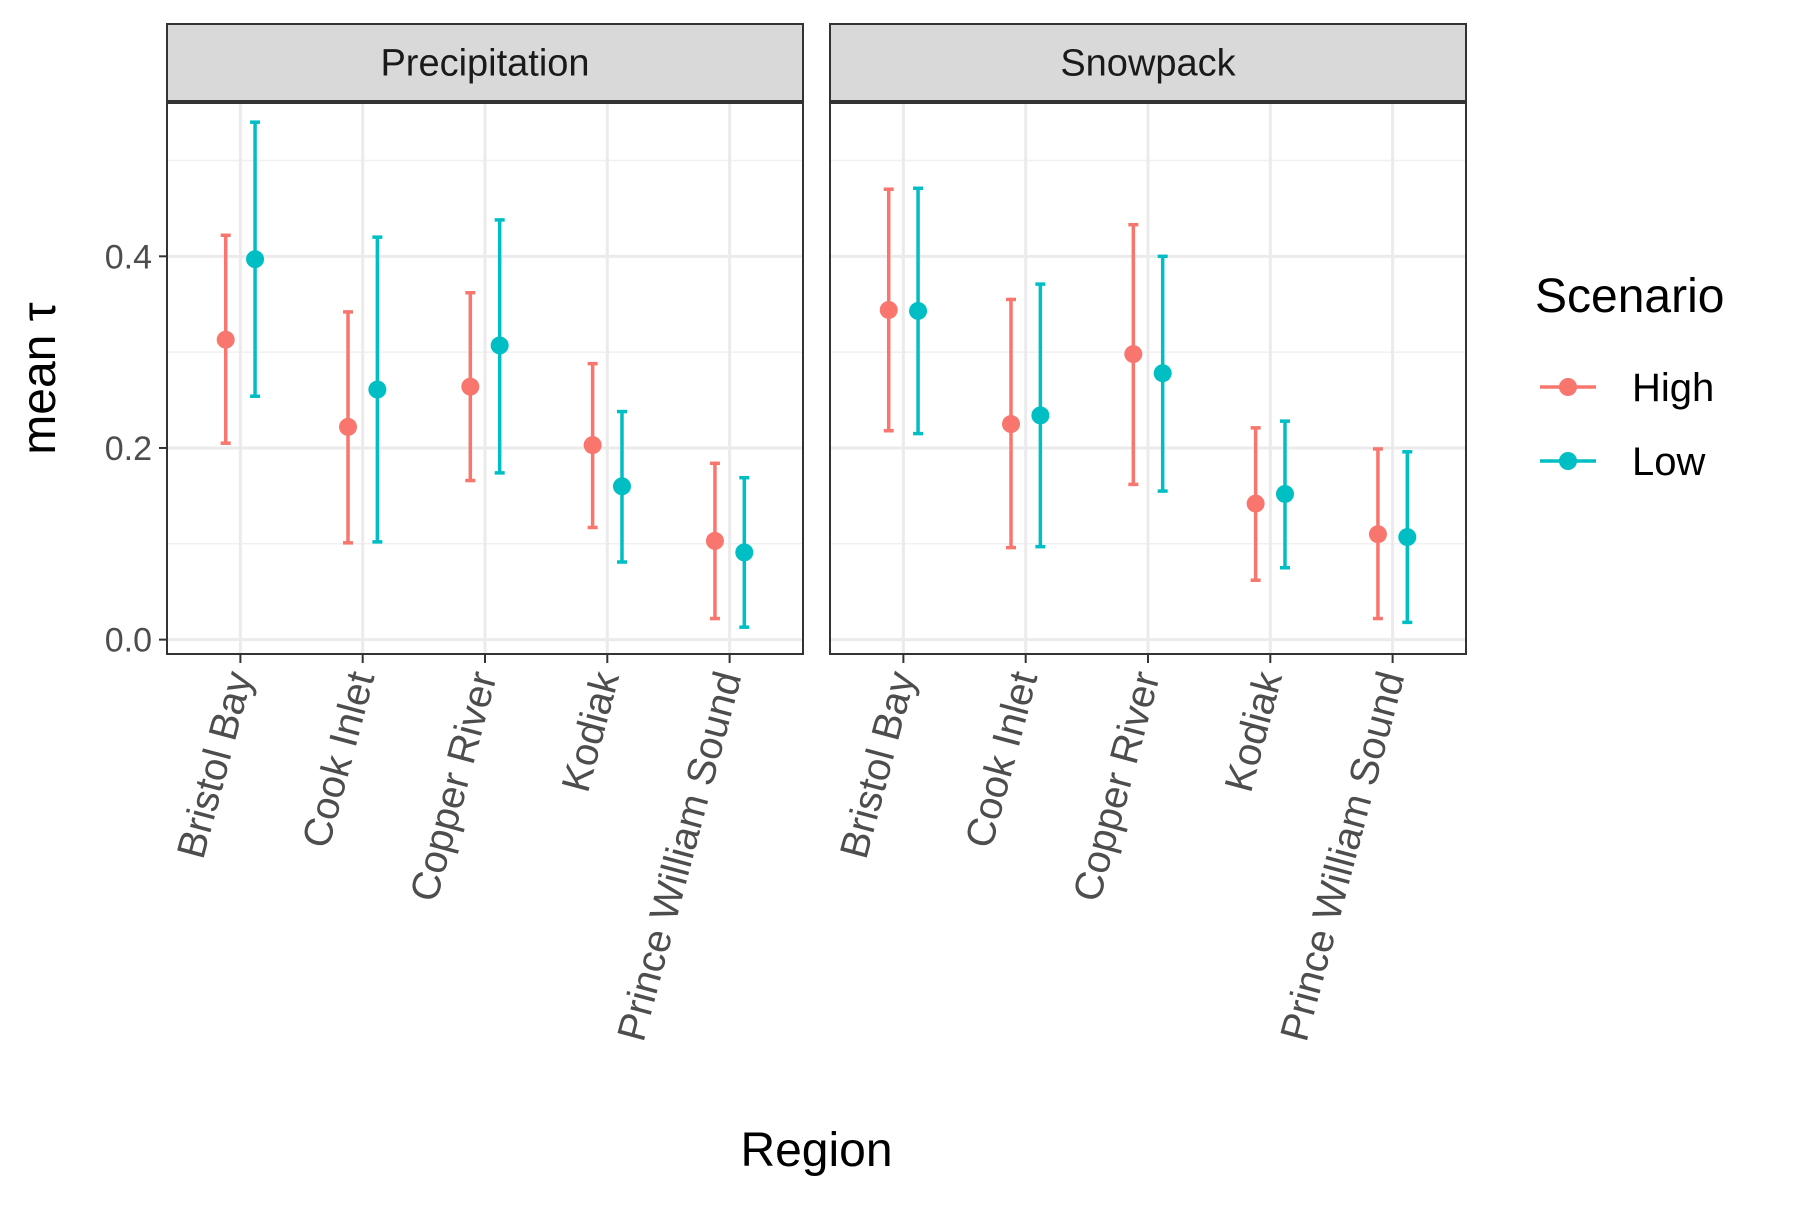 The height and width of the screenshot is (1205, 1800). What do you see at coordinates (1668, 462) in the screenshot?
I see `legend-label: Low` at bounding box center [1668, 462].